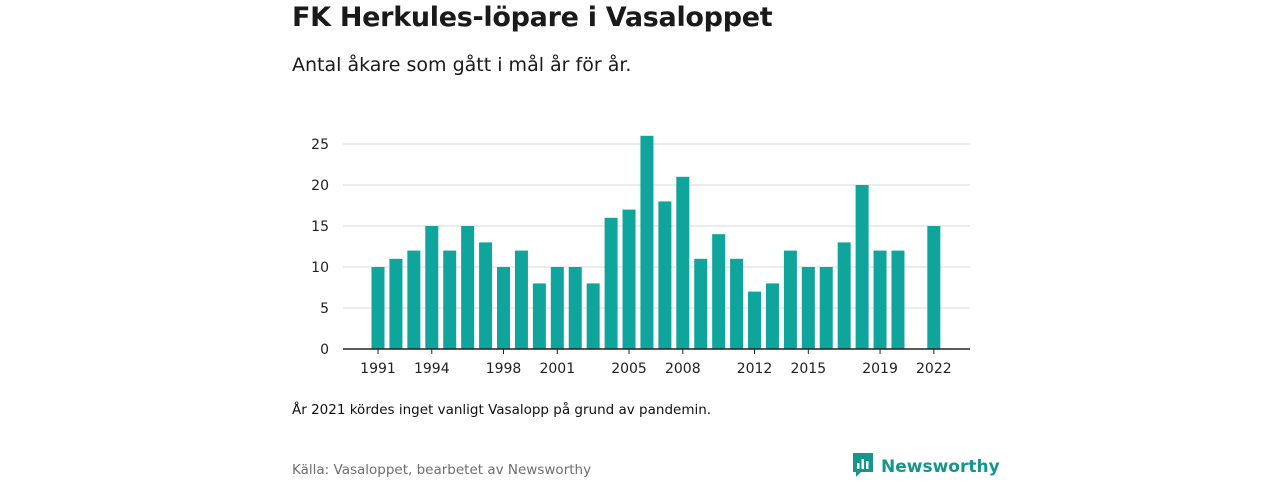  Describe the element at coordinates (504, 369) in the screenshot. I see `x-tick-label: 1998` at that location.